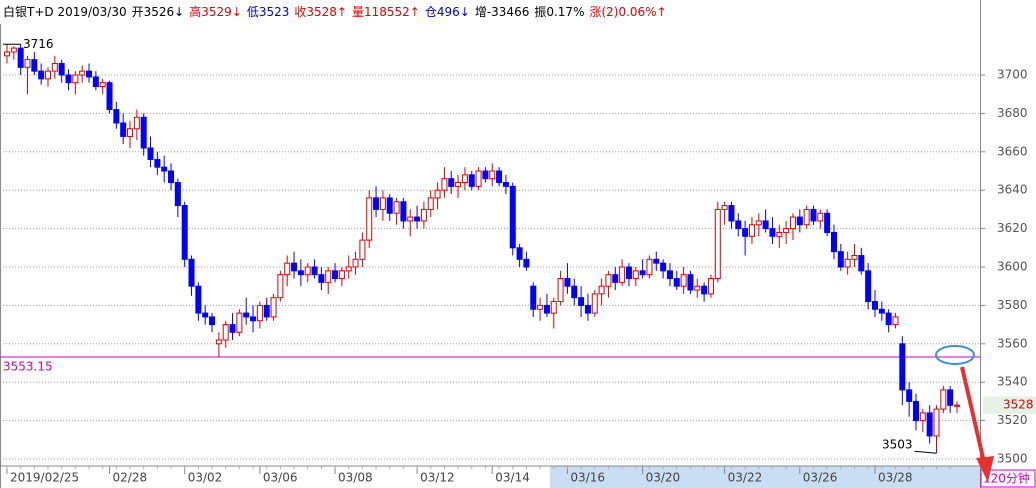 This screenshot has width=1036, height=488. I want to click on period-label: 120分钟, so click(1006, 478).